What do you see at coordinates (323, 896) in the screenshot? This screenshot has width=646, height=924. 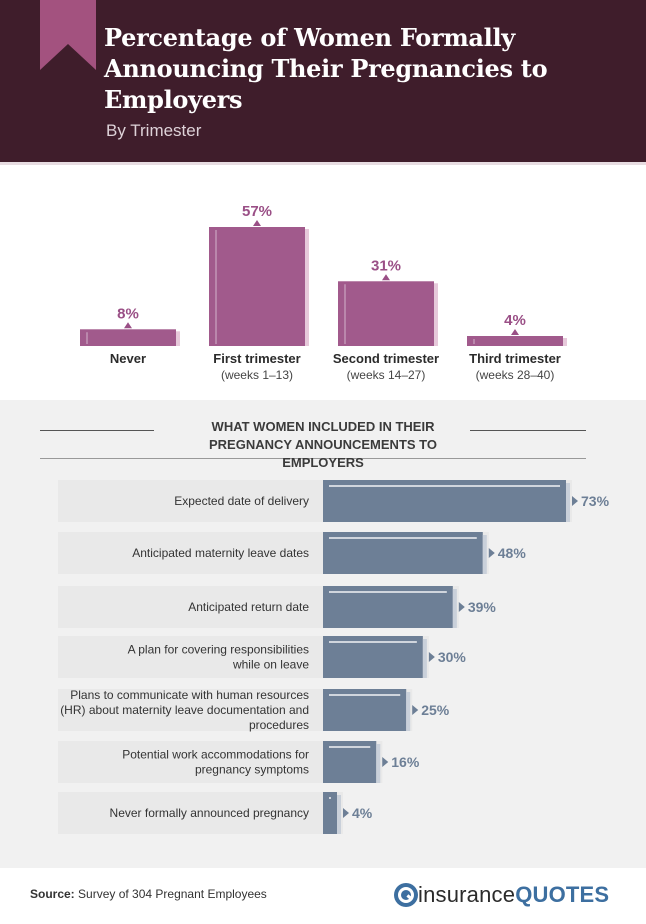 I see `footer` at bounding box center [323, 896].